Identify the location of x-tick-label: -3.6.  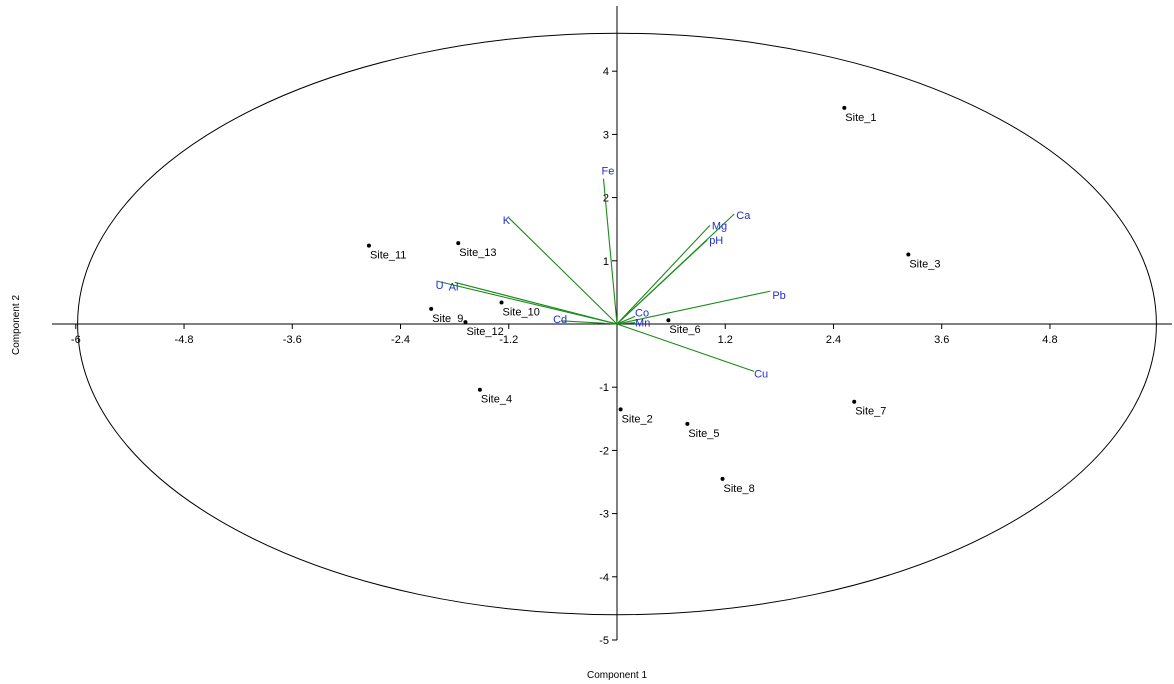
(292, 340).